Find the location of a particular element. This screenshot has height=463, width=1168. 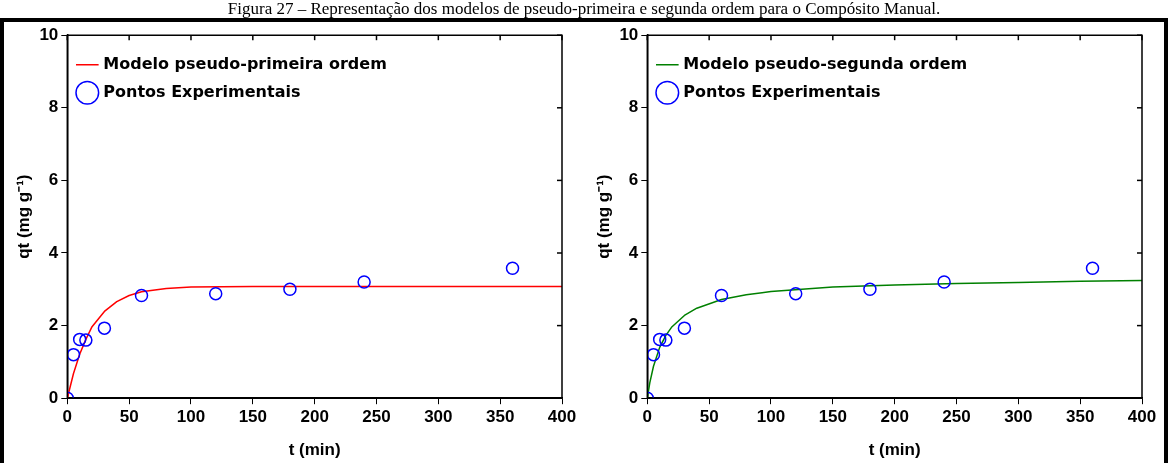

chart-title: Figura 27 – Representação dos modelos de pseudo-primeira e segunda ordem para o Compósito Manual. is located at coordinates (584, 9).